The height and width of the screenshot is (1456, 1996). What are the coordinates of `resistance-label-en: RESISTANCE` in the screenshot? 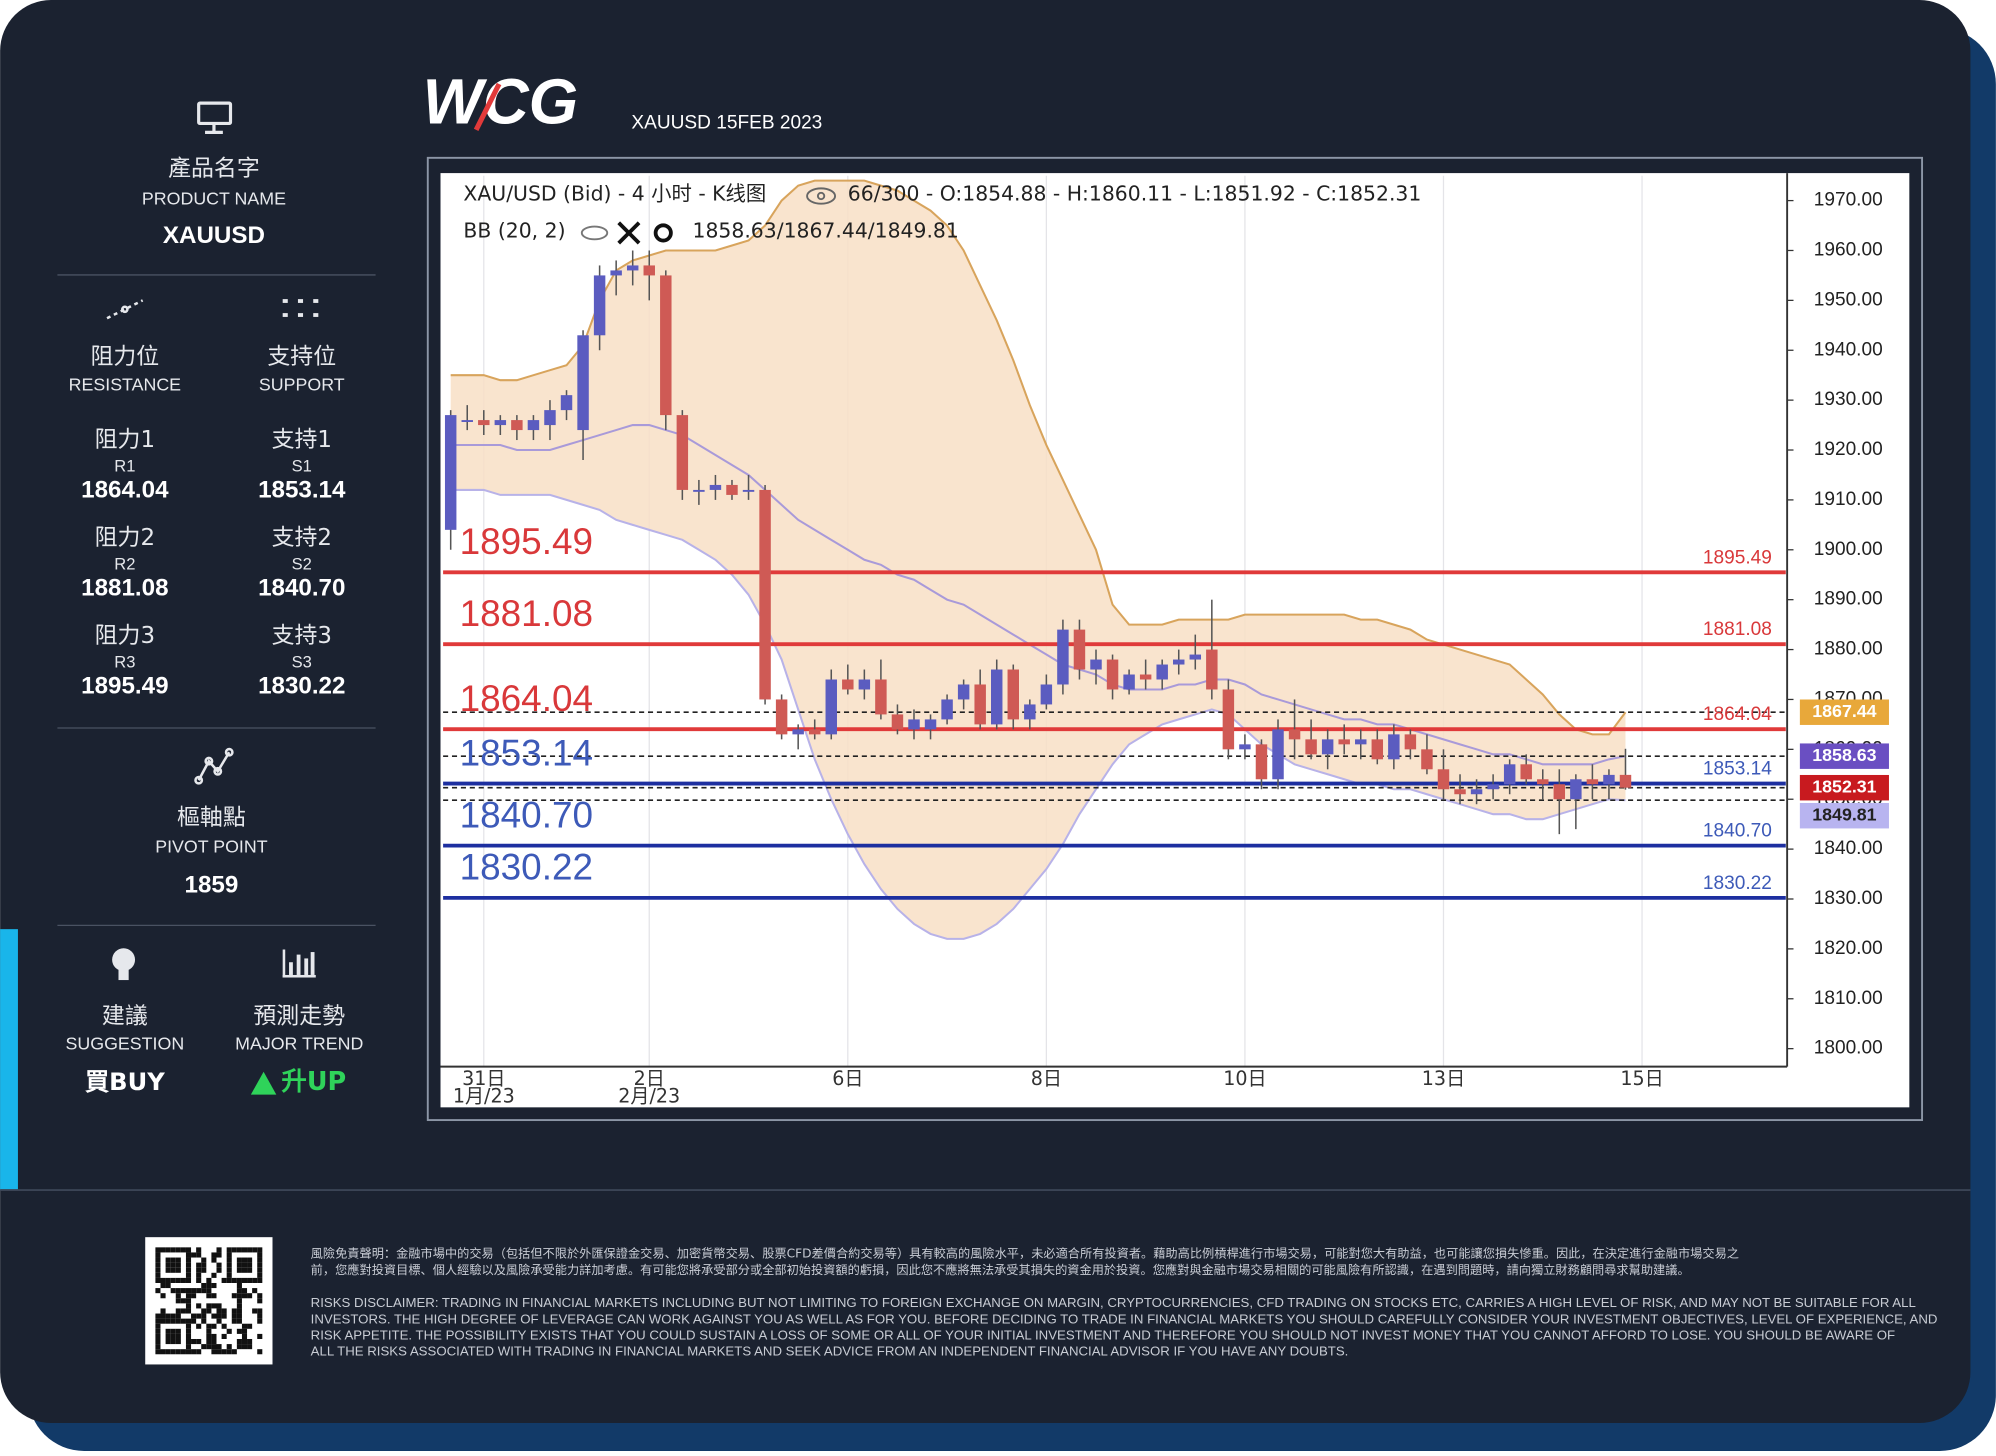 It's located at (125, 384).